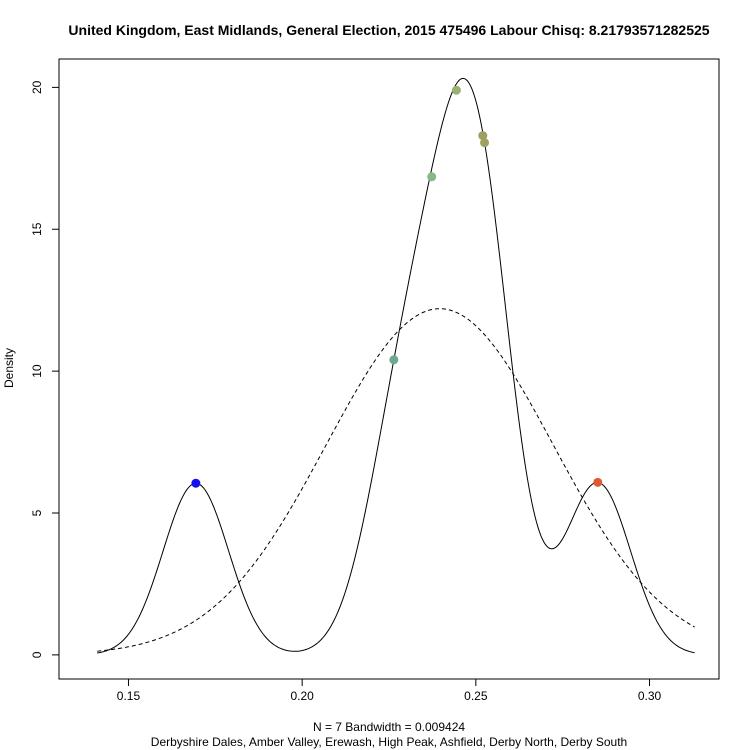  I want to click on x-tick-label: 0.20, so click(302, 696).